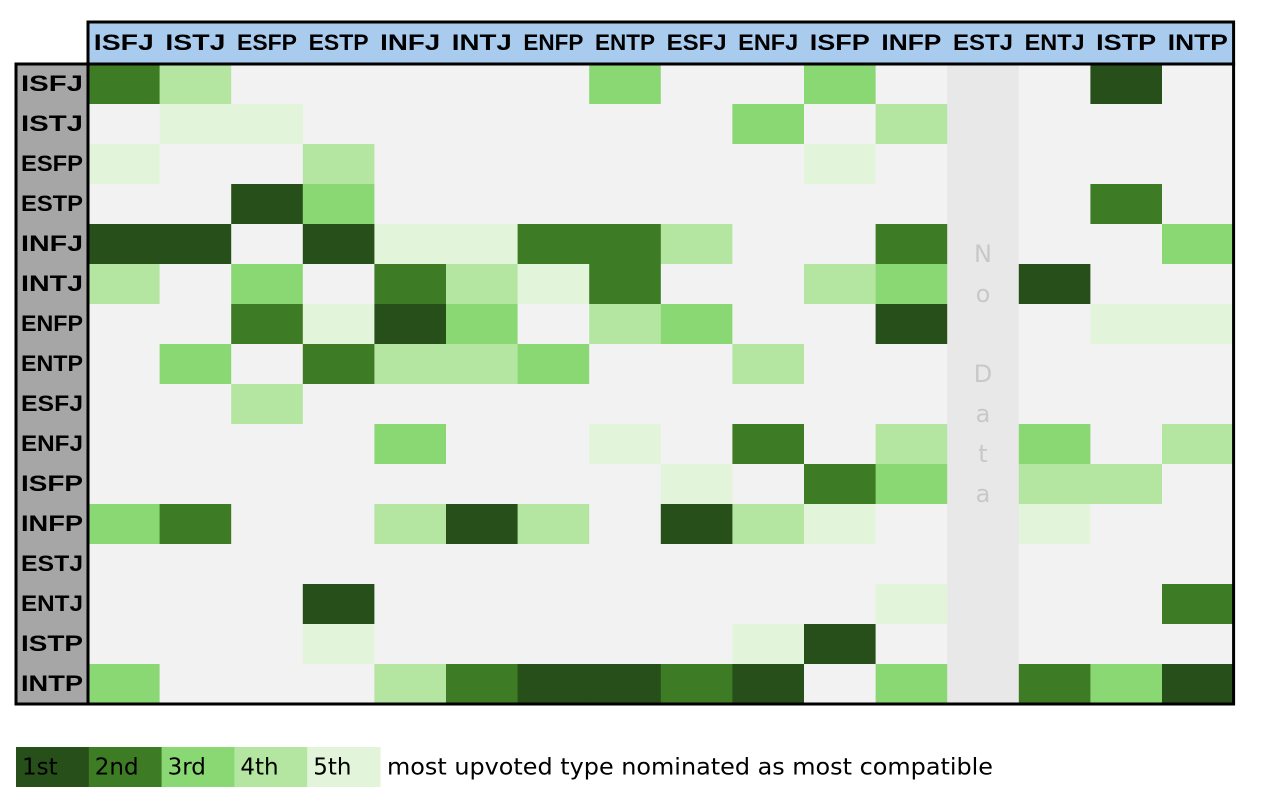 The height and width of the screenshot is (802, 1272). Describe the element at coordinates (52, 123) in the screenshot. I see `row-label-istj: ISTJ` at that location.